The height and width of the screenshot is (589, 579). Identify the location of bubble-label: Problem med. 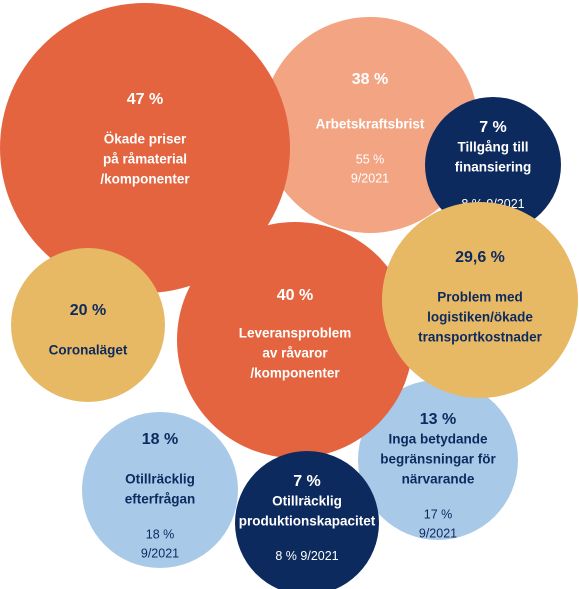
(480, 297).